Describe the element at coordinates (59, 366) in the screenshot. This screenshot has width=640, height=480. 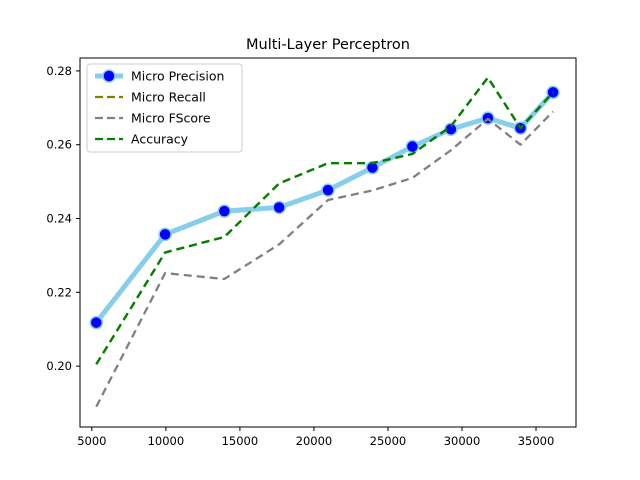
I see `y-tick-label: 0.20` at that location.